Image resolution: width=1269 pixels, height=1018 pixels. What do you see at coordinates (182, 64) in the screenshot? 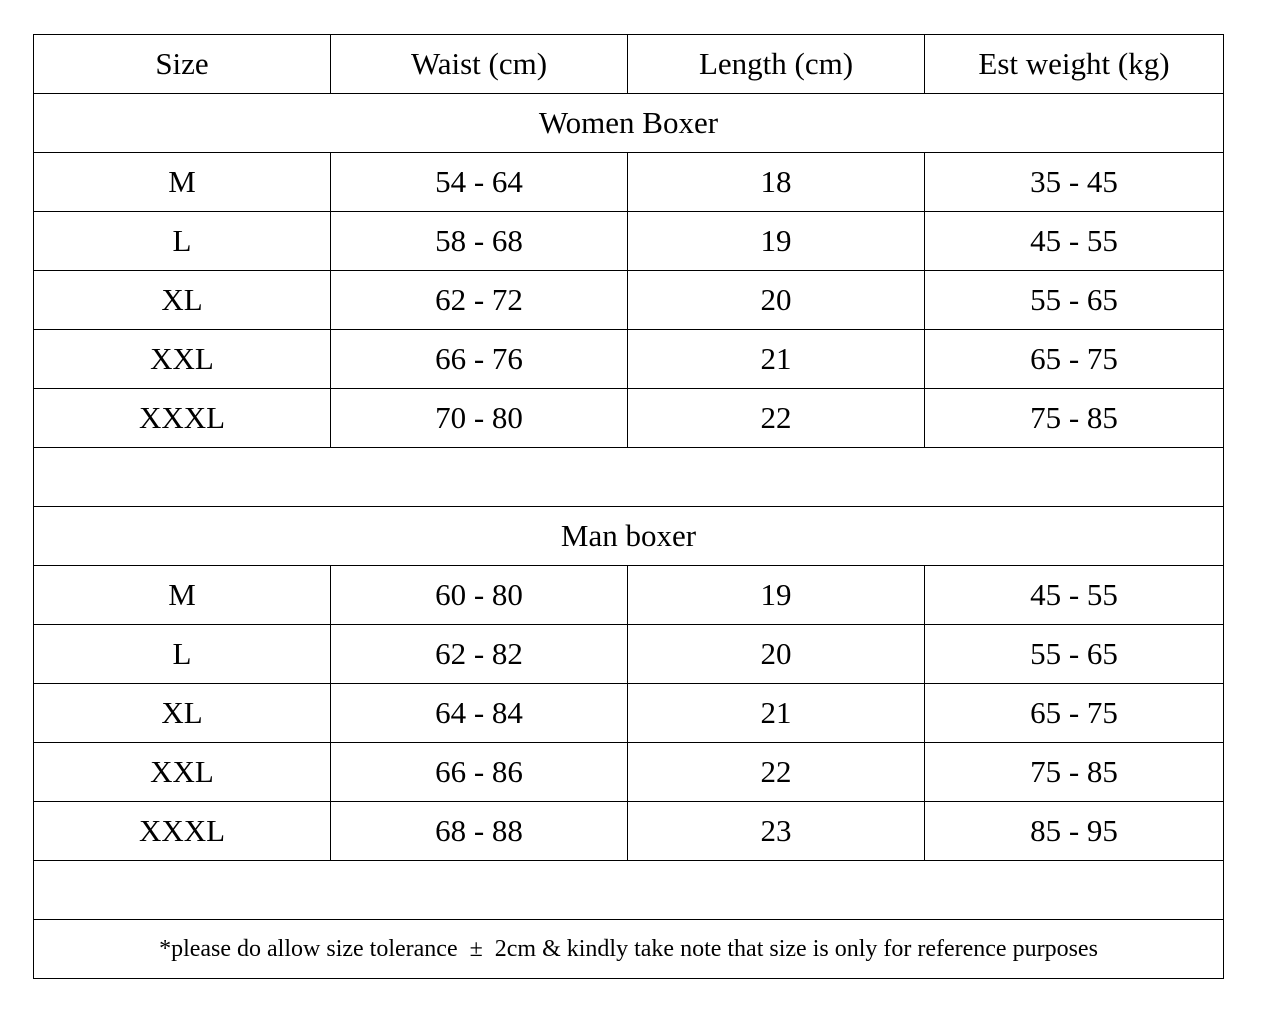
I see `column-header: Size` at bounding box center [182, 64].